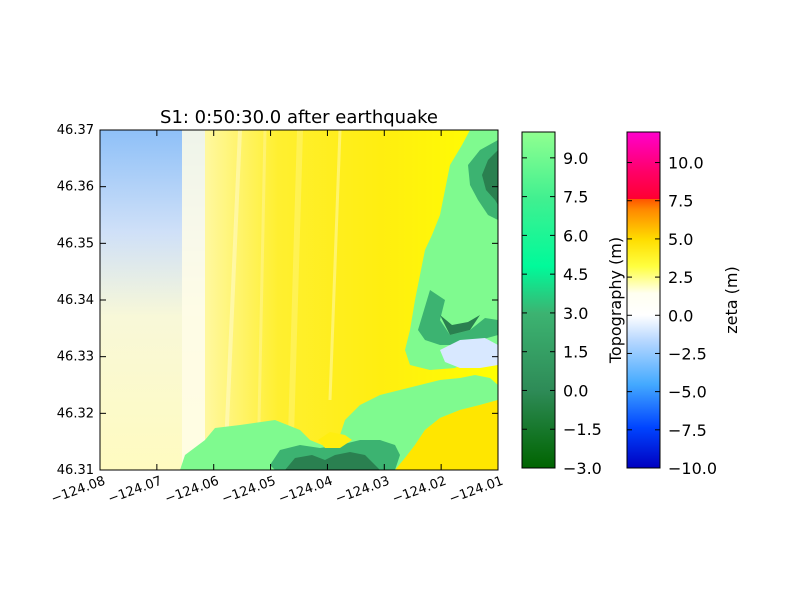 The image size is (800, 600). I want to click on topography-tick-label: 9.0, so click(575, 158).